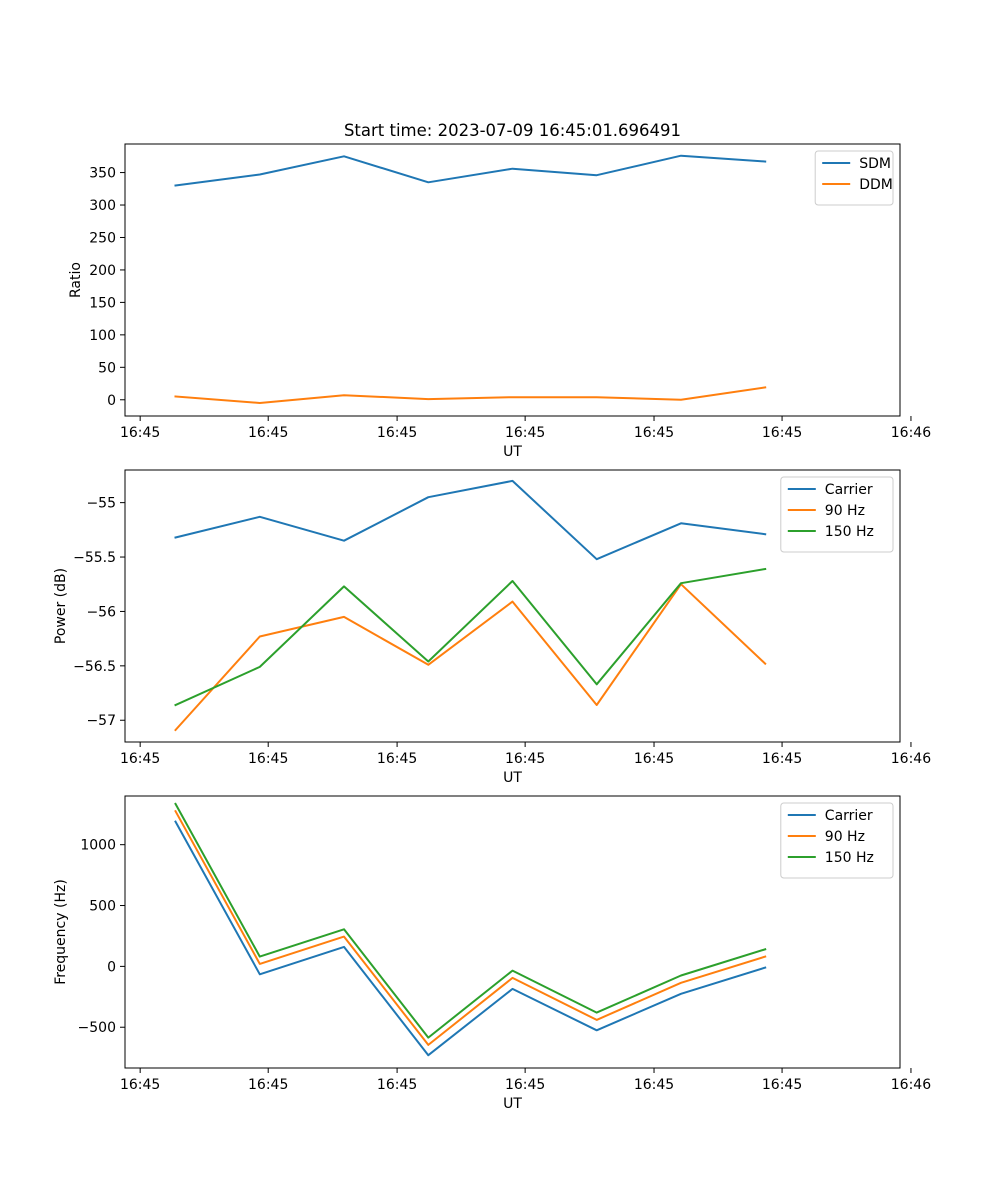 The height and width of the screenshot is (1200, 1000). I want to click on y-tick-label: 50, so click(107, 368).